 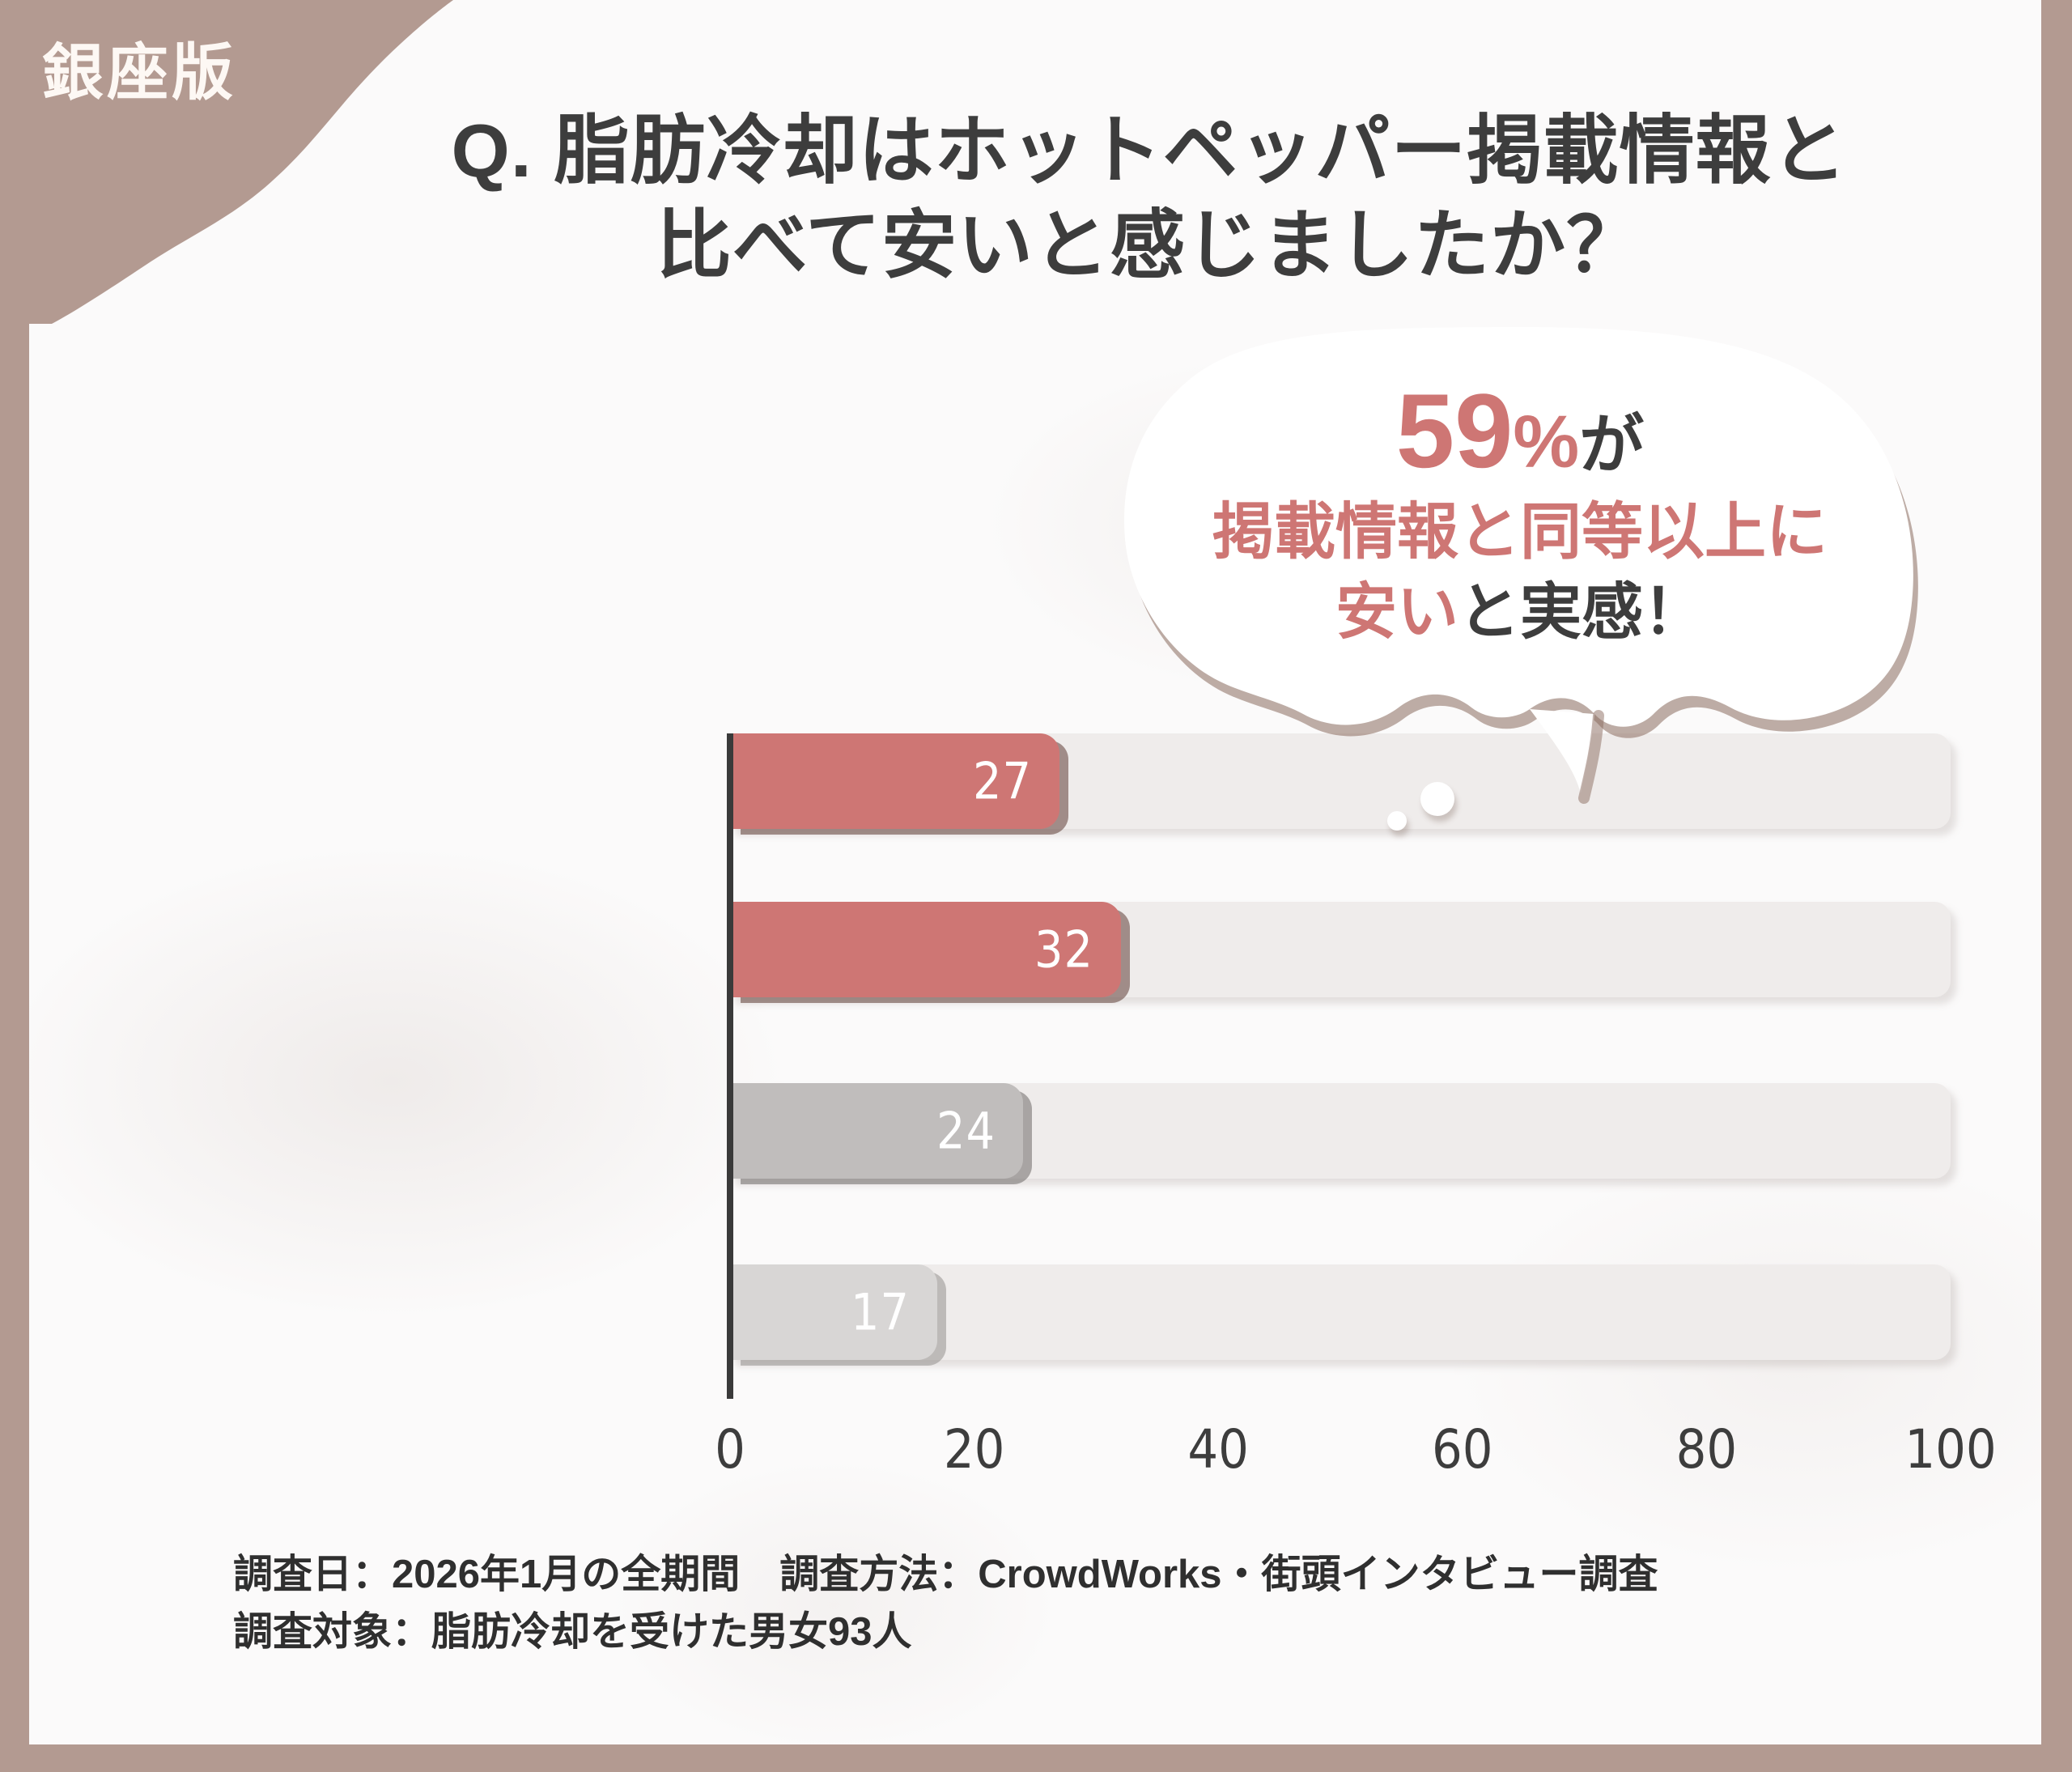 I want to click on callout-percent-value: 59, so click(x=1454, y=431).